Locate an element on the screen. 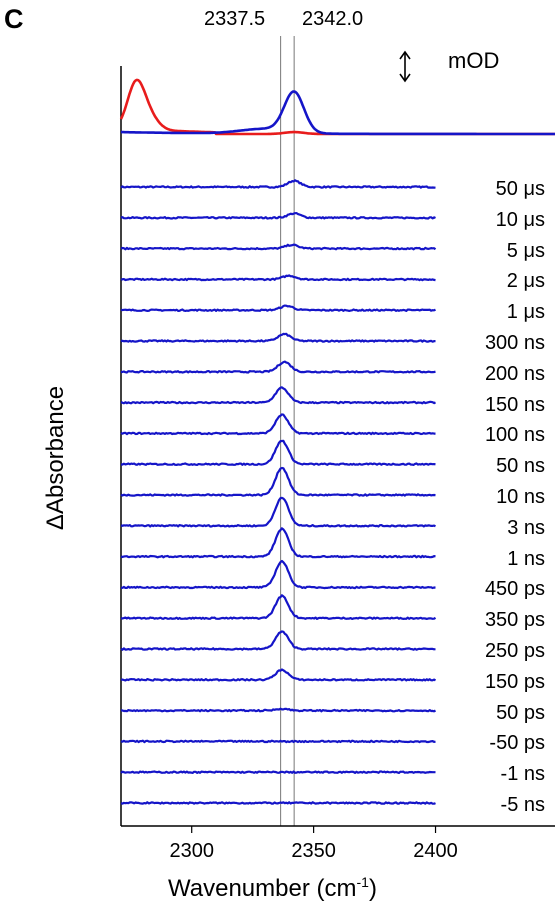 Image resolution: width=555 pixels, height=911 pixels. x-tick-label: 2350 is located at coordinates (313, 851).